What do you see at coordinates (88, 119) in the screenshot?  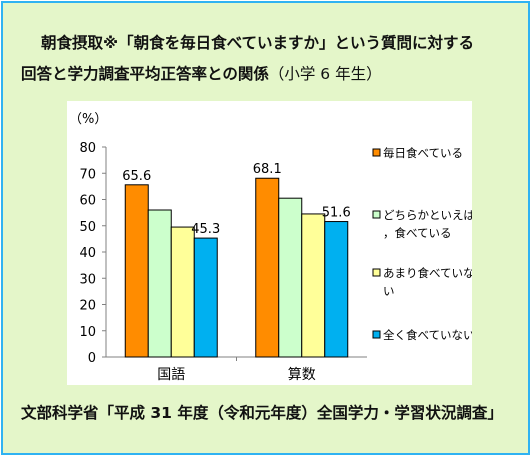 I see `y-unit-label: （%）` at bounding box center [88, 119].